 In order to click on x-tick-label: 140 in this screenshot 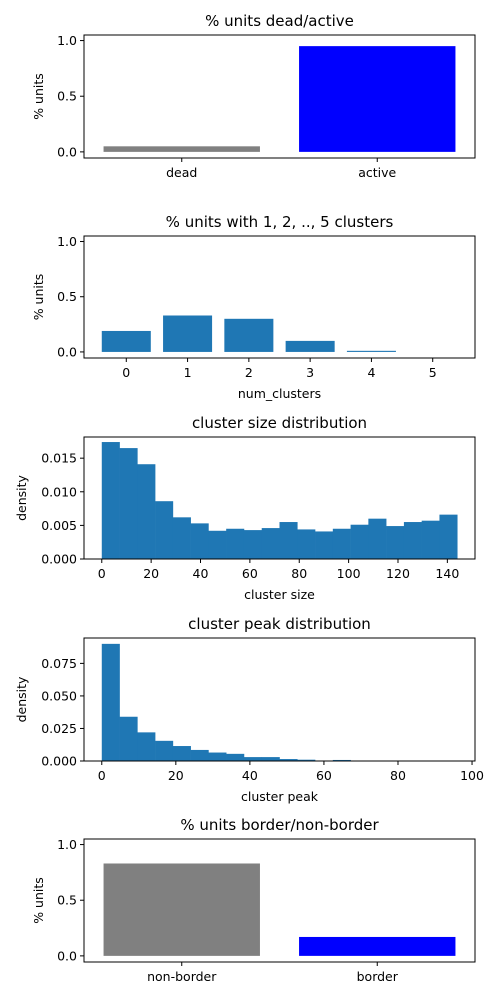, I will do `click(447, 573)`.